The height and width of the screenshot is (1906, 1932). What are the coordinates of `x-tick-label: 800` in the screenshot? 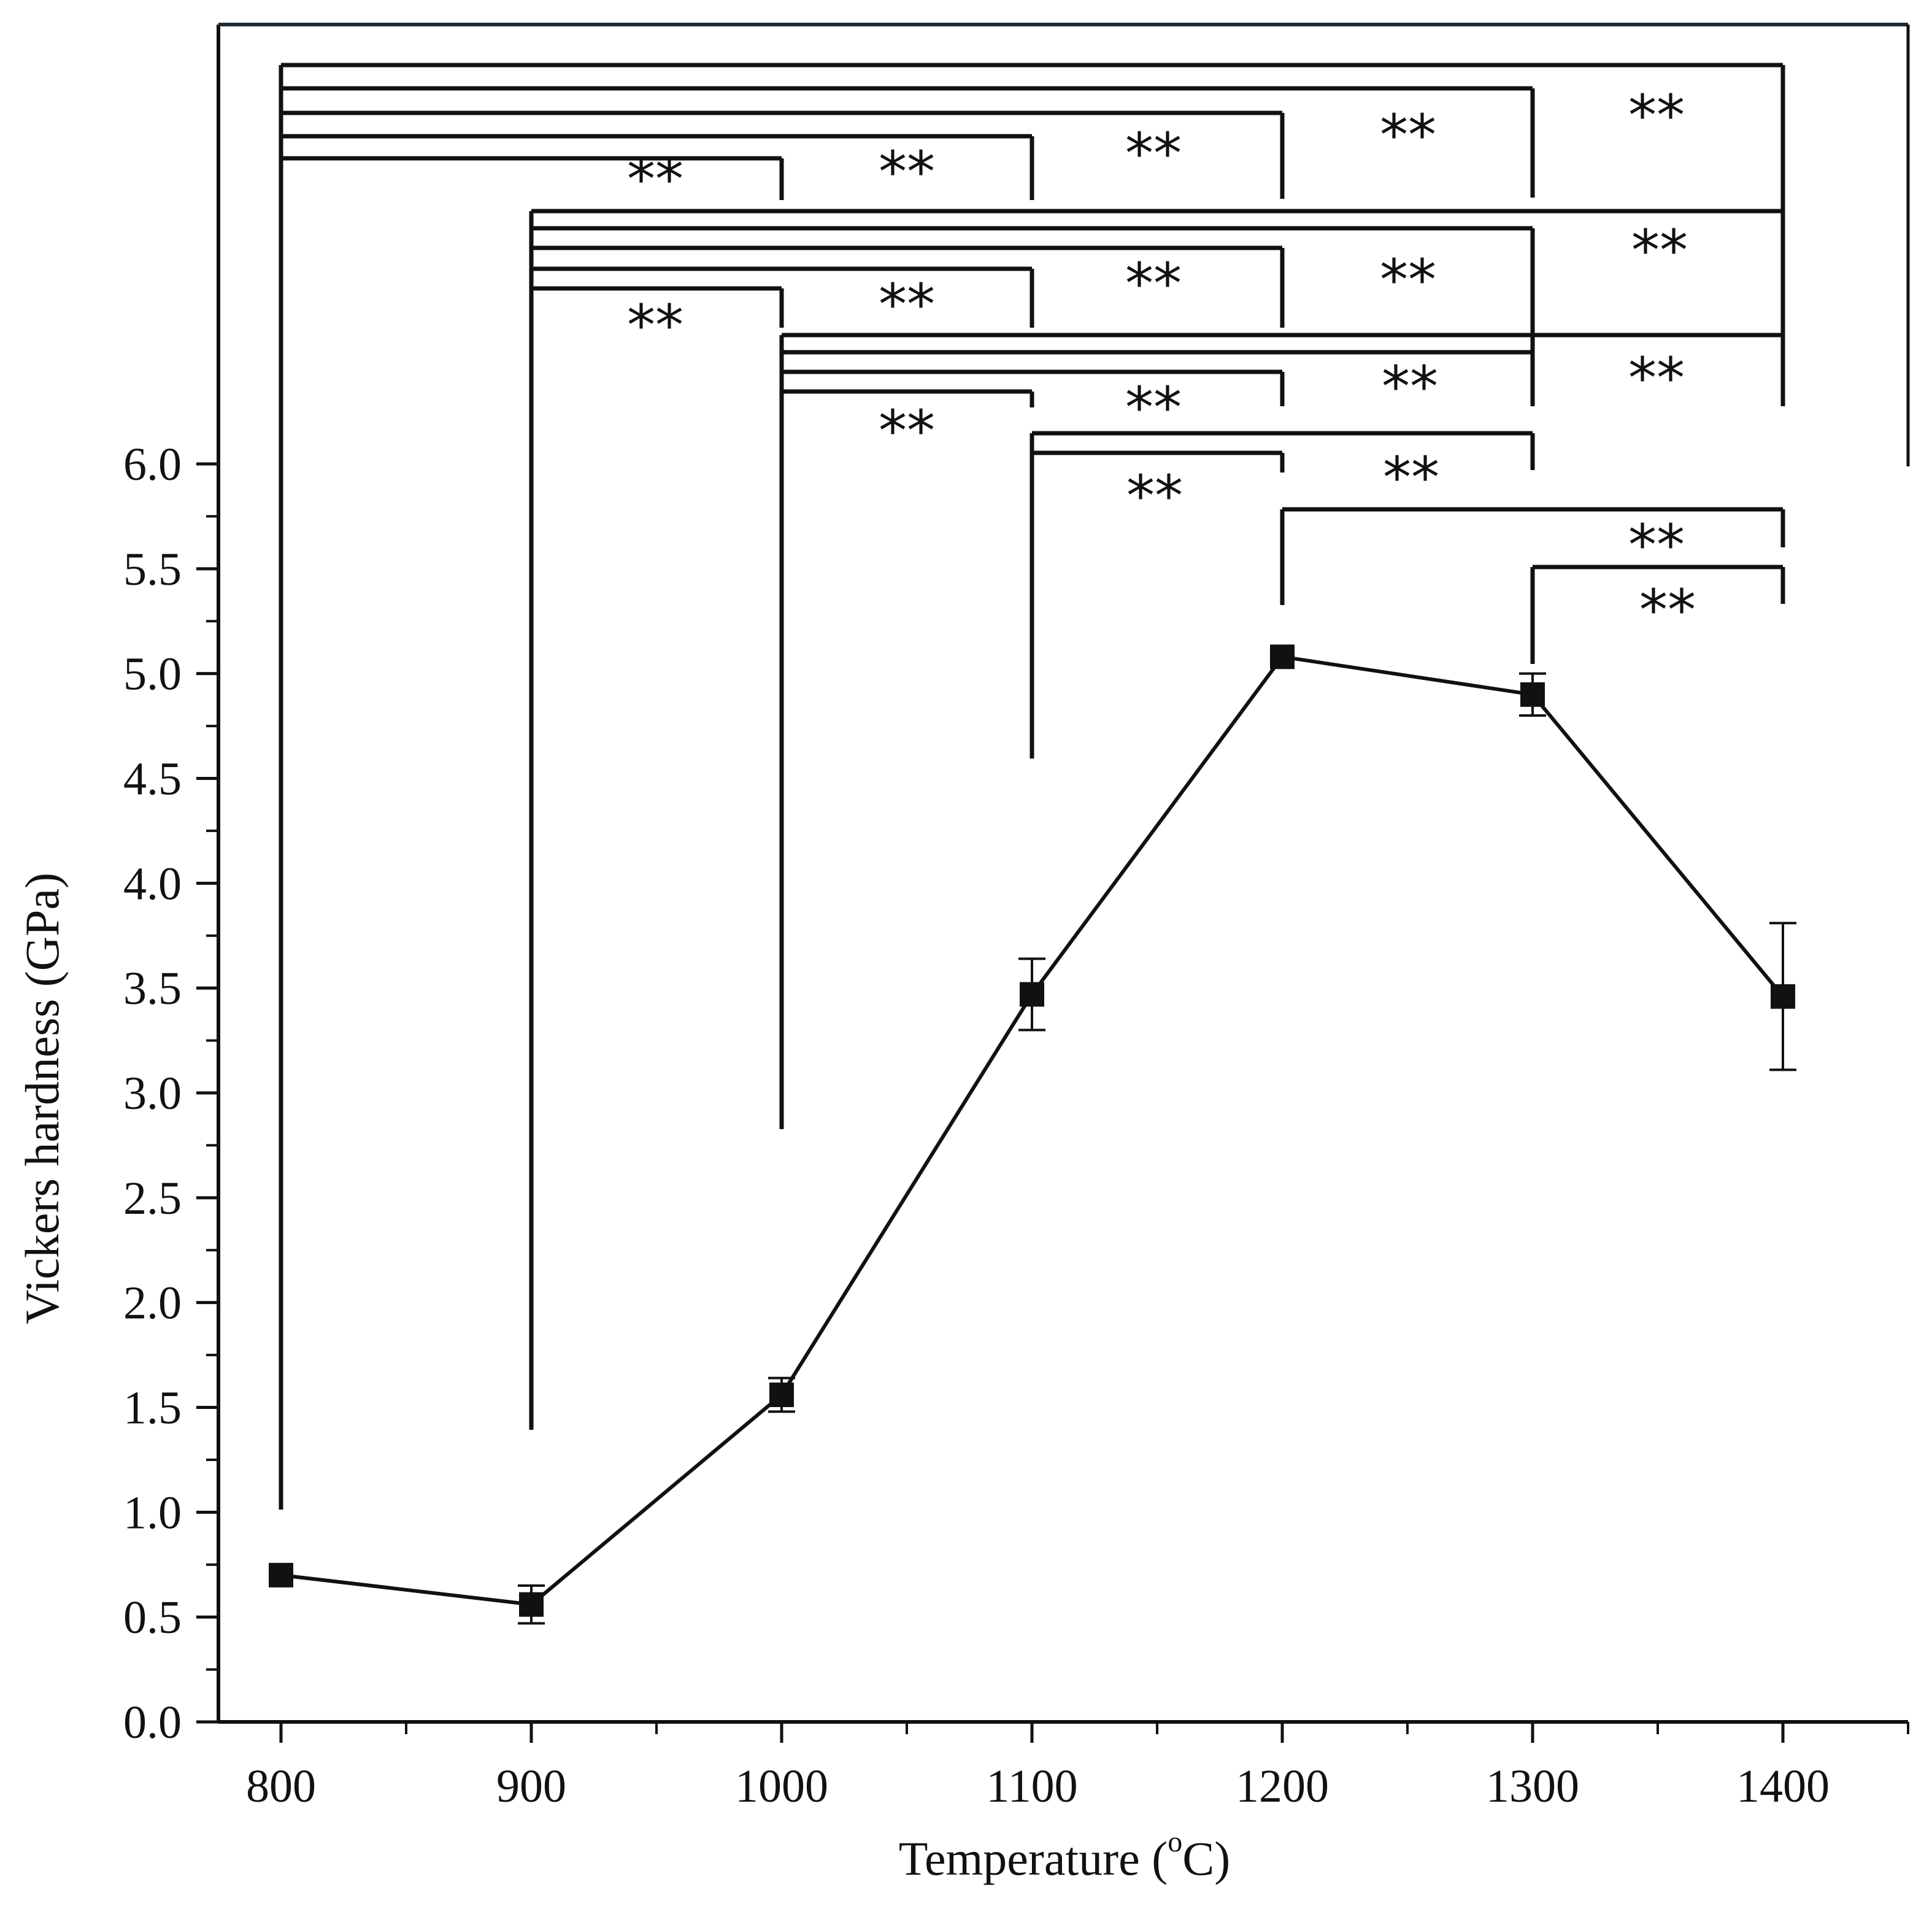 It's located at (281, 1787).